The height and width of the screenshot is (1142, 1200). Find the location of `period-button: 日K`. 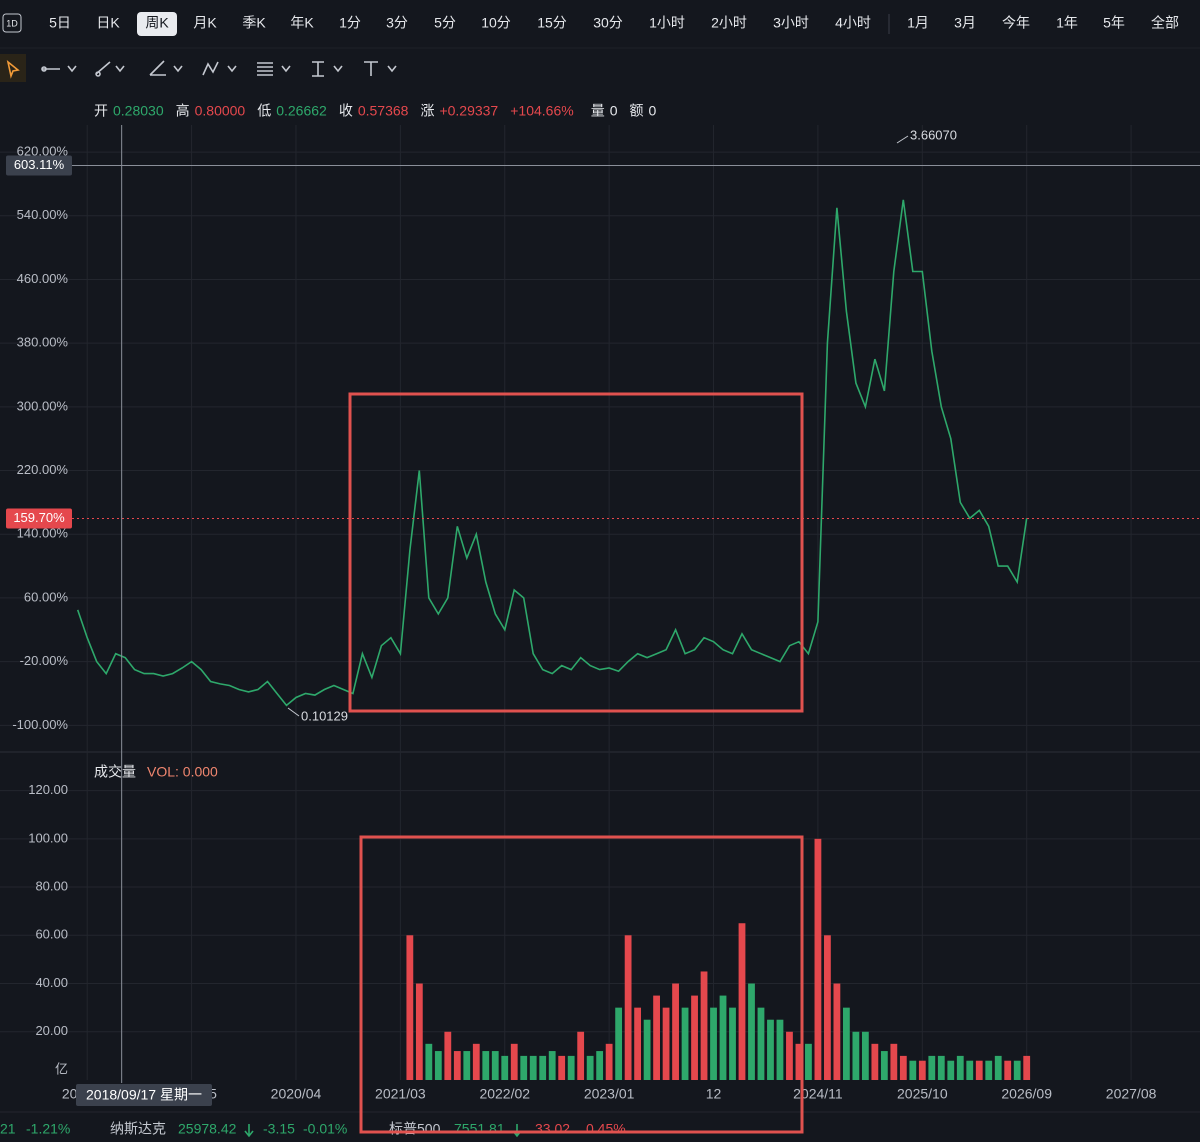

period-button: 日K is located at coordinates (108, 23).